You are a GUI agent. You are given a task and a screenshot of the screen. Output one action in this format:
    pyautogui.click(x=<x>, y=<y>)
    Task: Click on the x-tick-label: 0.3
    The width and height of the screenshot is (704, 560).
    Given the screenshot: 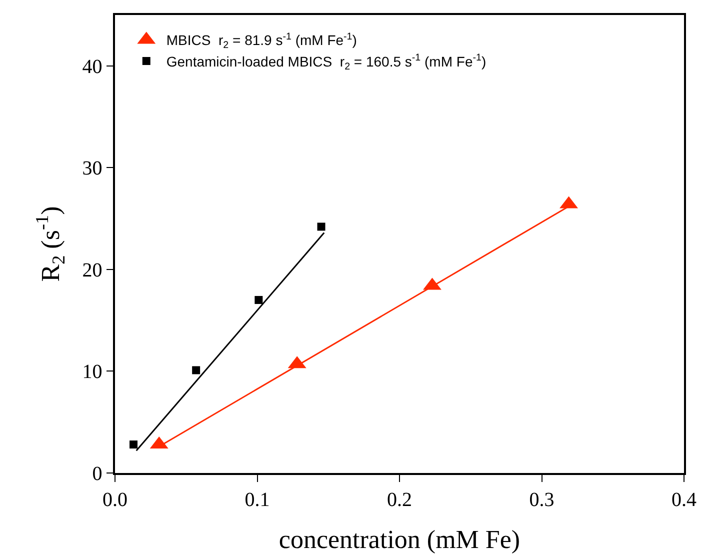 What is the action you would take?
    pyautogui.click(x=541, y=499)
    